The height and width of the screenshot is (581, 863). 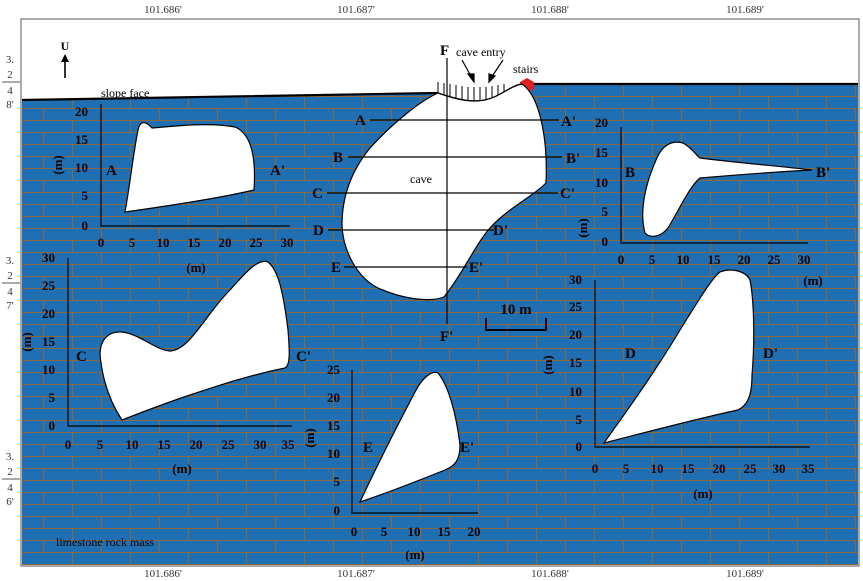 What do you see at coordinates (573, 159) in the screenshot?
I see `section-b-end: B'` at bounding box center [573, 159].